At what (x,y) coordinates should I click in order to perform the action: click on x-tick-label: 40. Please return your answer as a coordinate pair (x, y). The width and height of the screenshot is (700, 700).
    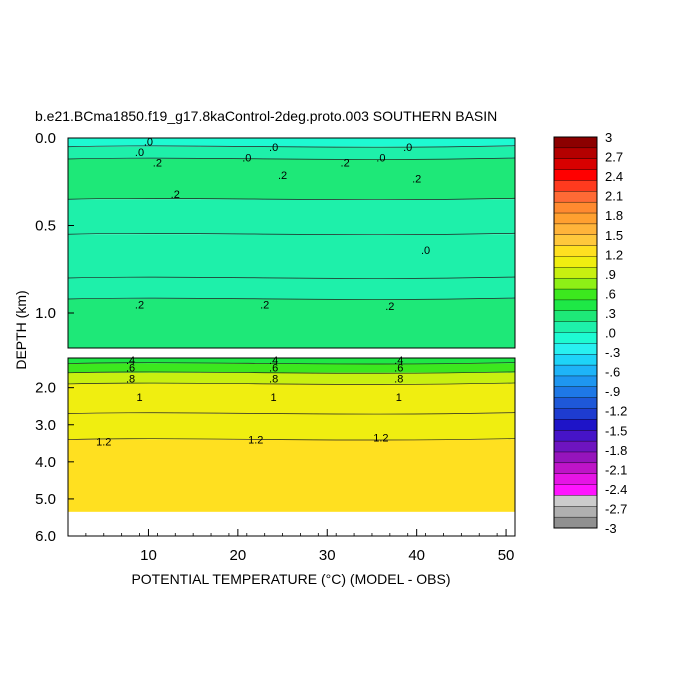
    Looking at the image, I should click on (416, 555).